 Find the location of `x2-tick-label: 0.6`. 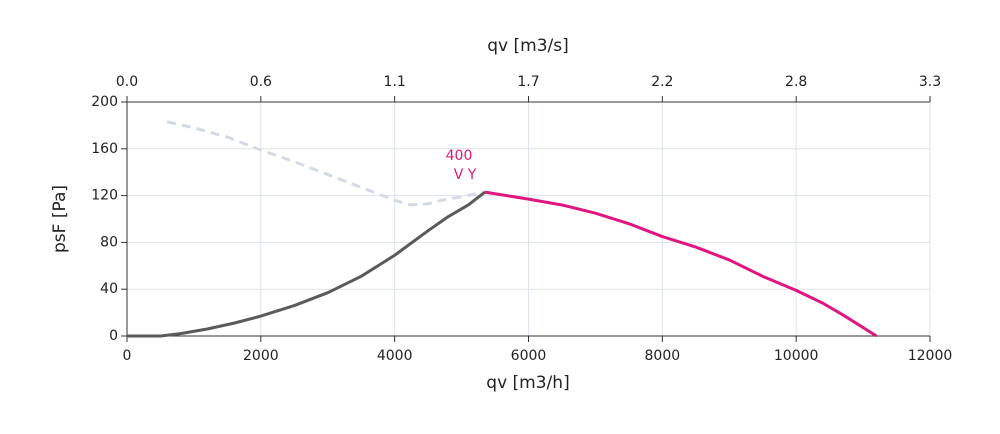

x2-tick-label: 0.6 is located at coordinates (261, 82).